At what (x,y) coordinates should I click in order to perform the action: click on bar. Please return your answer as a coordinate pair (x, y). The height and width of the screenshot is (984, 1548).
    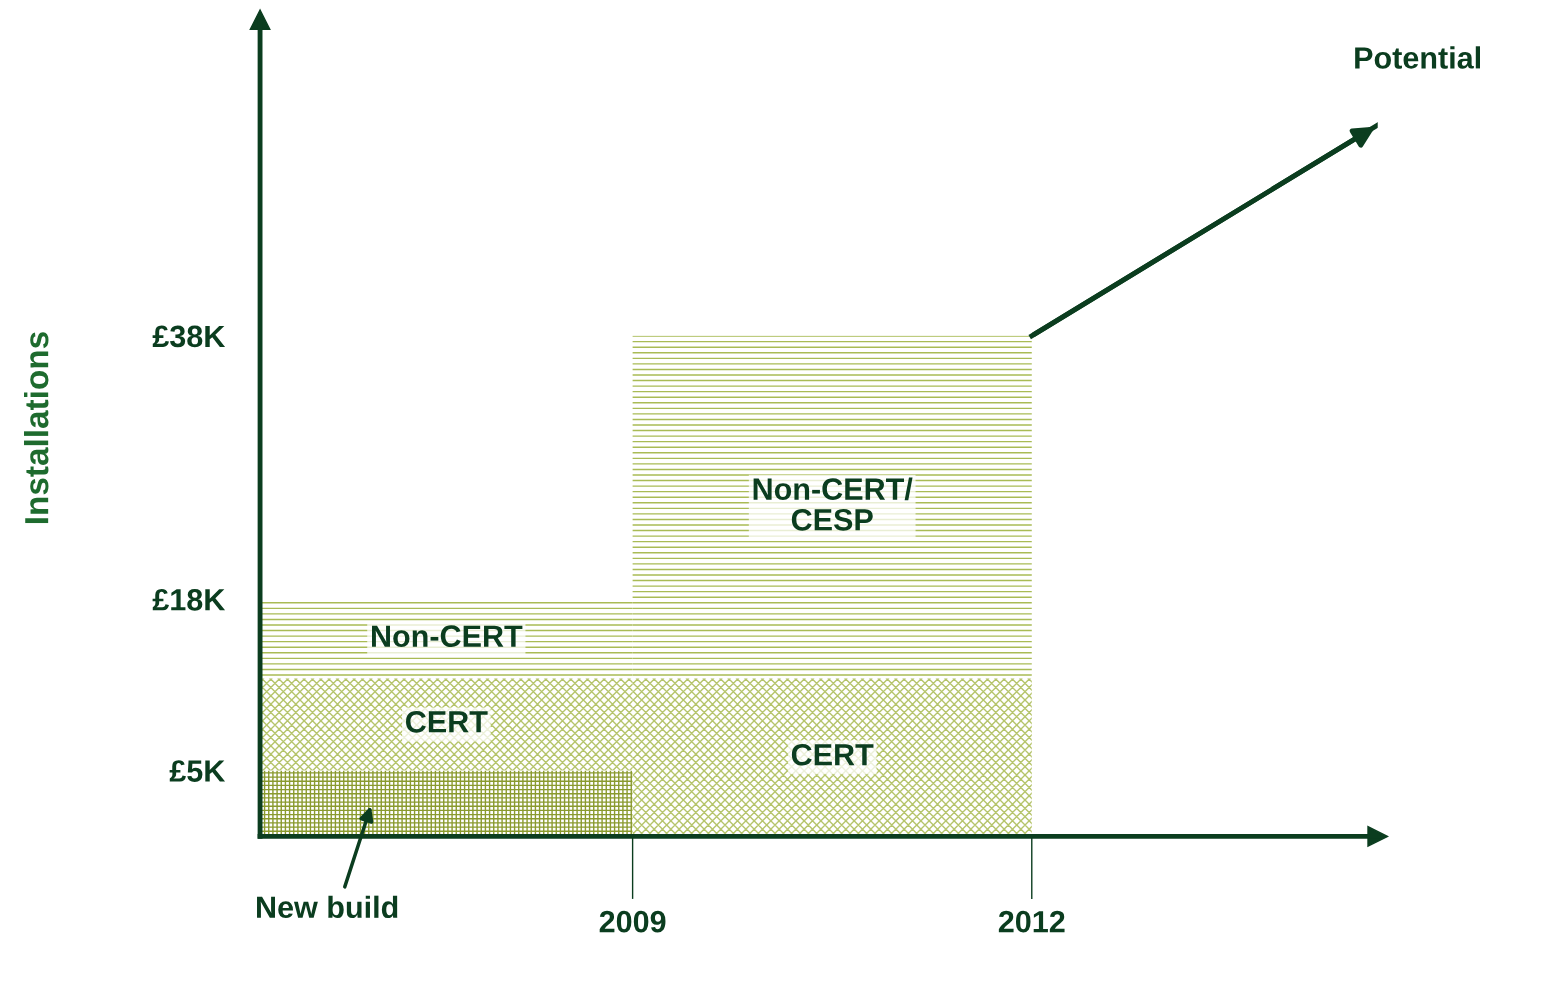
    Looking at the image, I should click on (832, 507).